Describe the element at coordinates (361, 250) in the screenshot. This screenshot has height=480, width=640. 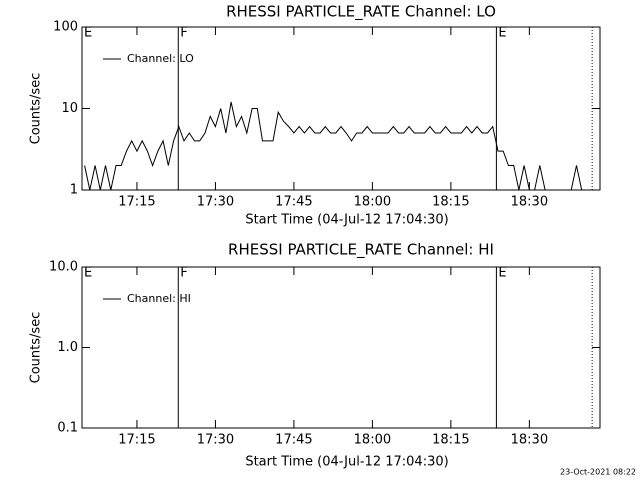
I see `chart-title: RHESSI PARTICLE_RATE Channel: HI` at that location.